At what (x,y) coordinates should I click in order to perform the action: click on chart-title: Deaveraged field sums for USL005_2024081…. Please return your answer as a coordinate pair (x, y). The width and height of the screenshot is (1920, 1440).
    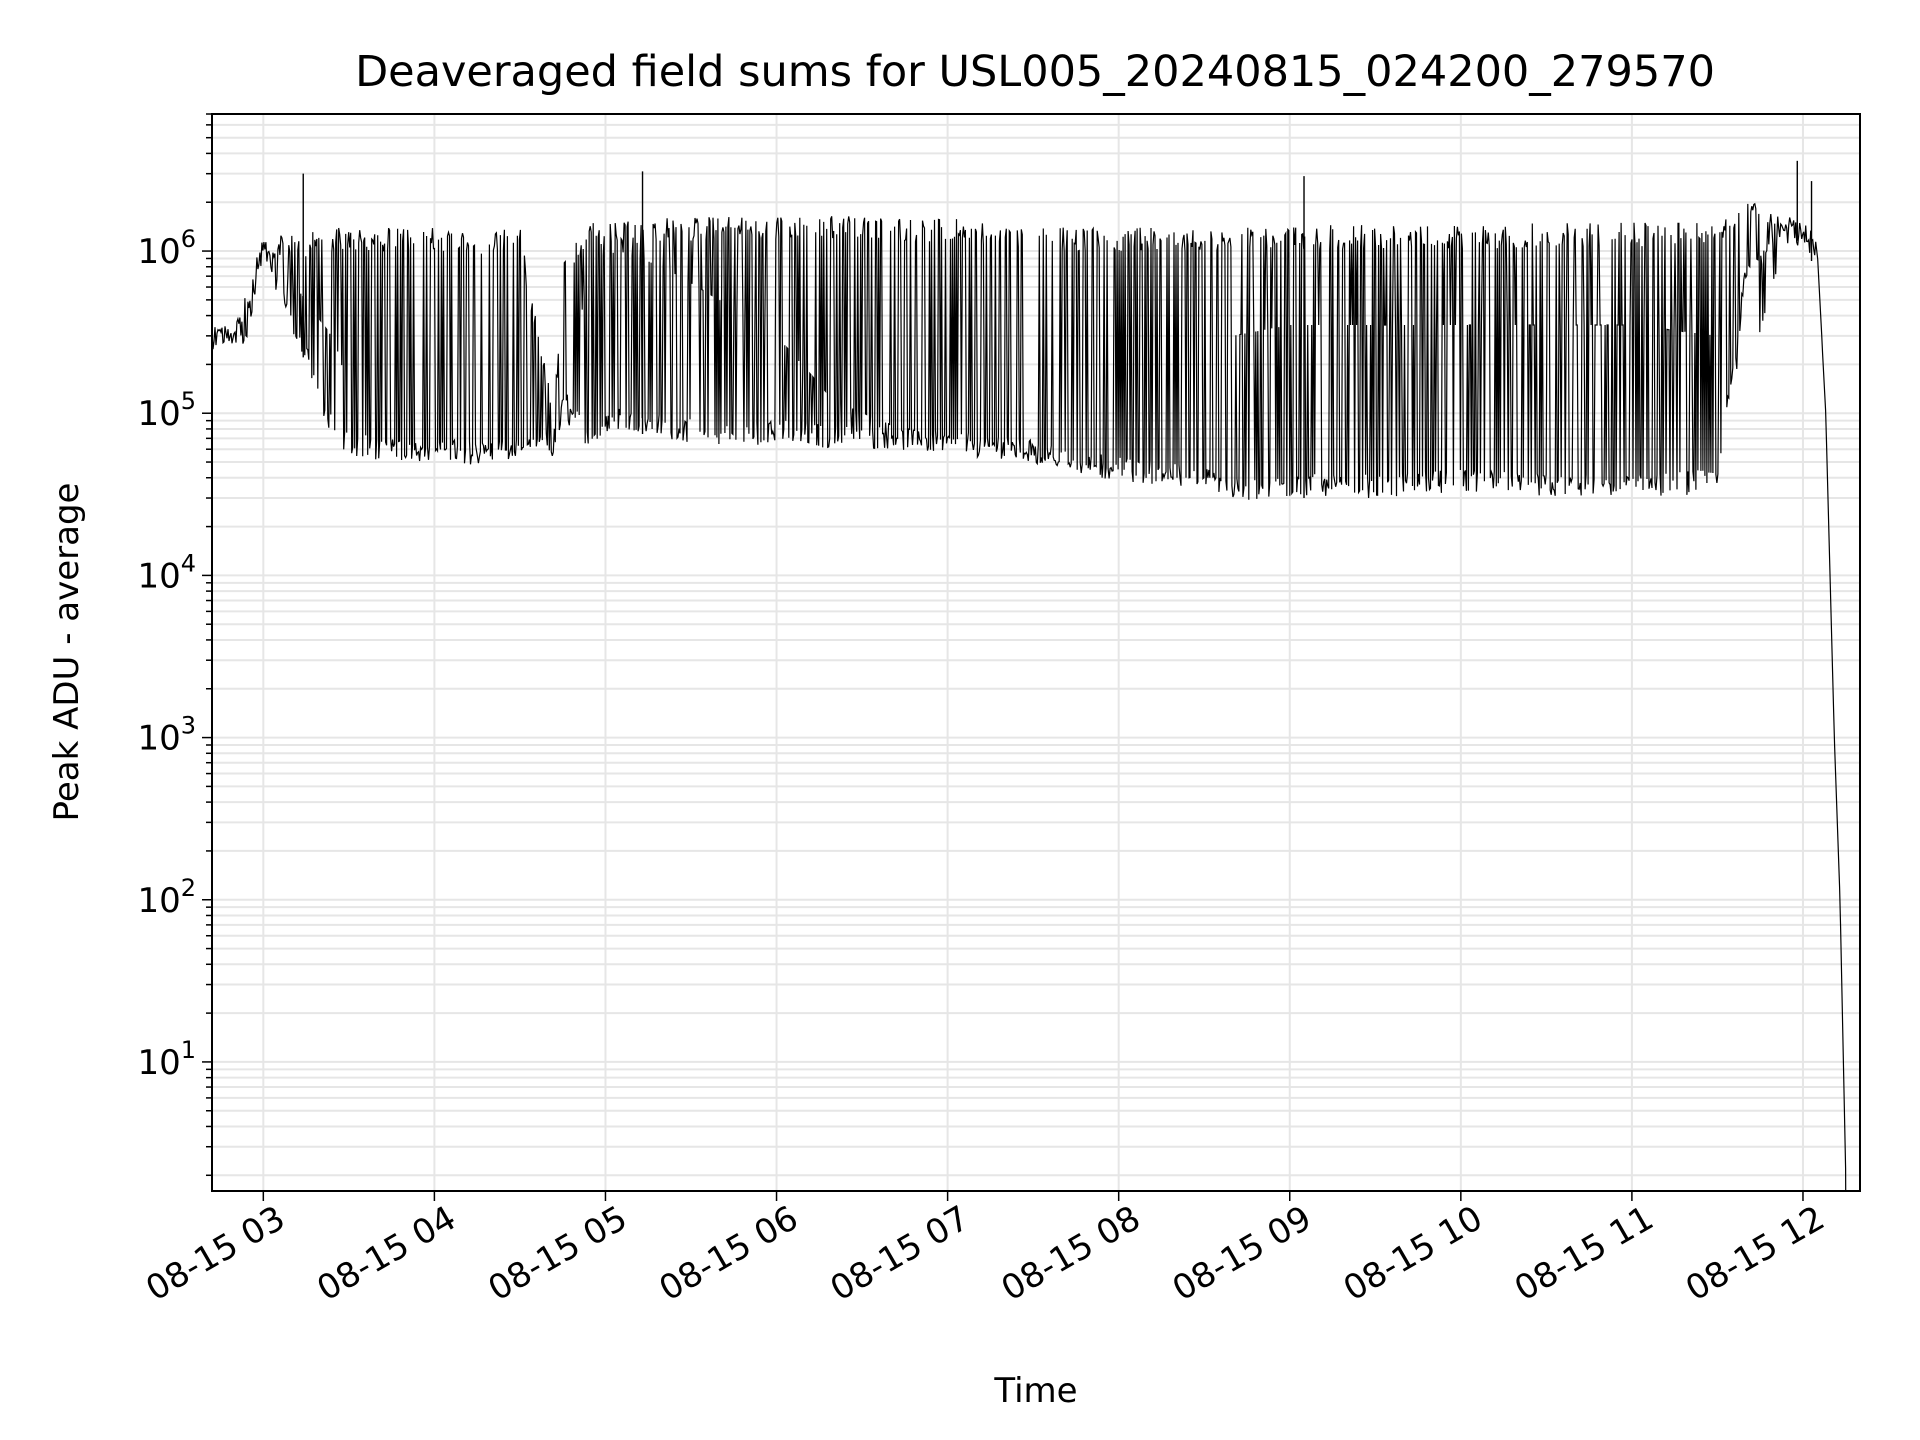
    Looking at the image, I should click on (1035, 72).